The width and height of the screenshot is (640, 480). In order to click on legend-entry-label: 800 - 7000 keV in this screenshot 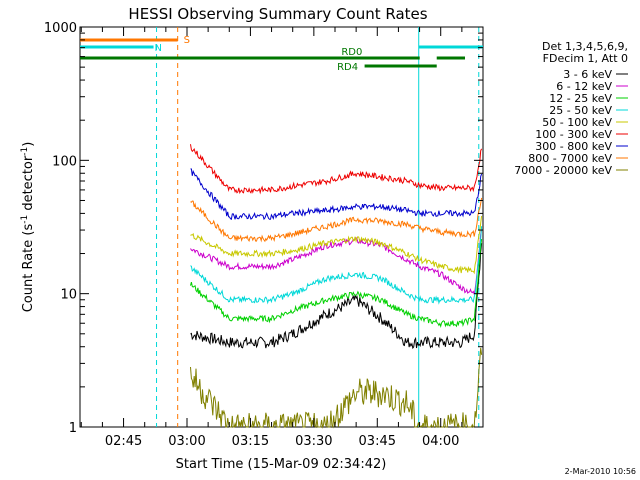, I will do `click(570, 158)`.